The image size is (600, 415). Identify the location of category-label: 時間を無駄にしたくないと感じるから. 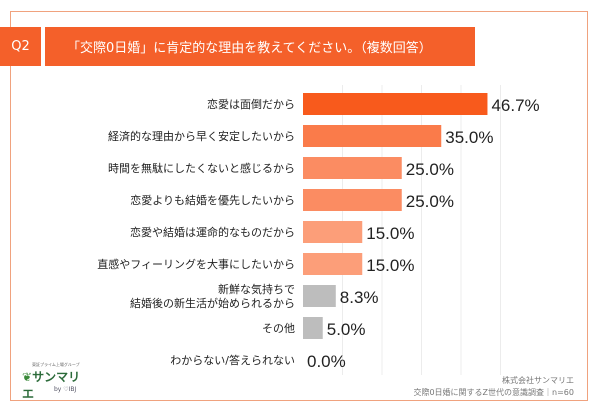
(201, 168).